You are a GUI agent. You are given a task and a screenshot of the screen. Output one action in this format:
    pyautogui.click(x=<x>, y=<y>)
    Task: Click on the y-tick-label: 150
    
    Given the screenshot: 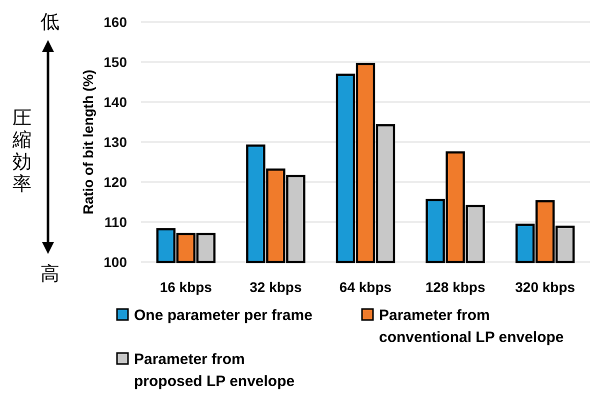 What is the action you would take?
    pyautogui.click(x=116, y=62)
    